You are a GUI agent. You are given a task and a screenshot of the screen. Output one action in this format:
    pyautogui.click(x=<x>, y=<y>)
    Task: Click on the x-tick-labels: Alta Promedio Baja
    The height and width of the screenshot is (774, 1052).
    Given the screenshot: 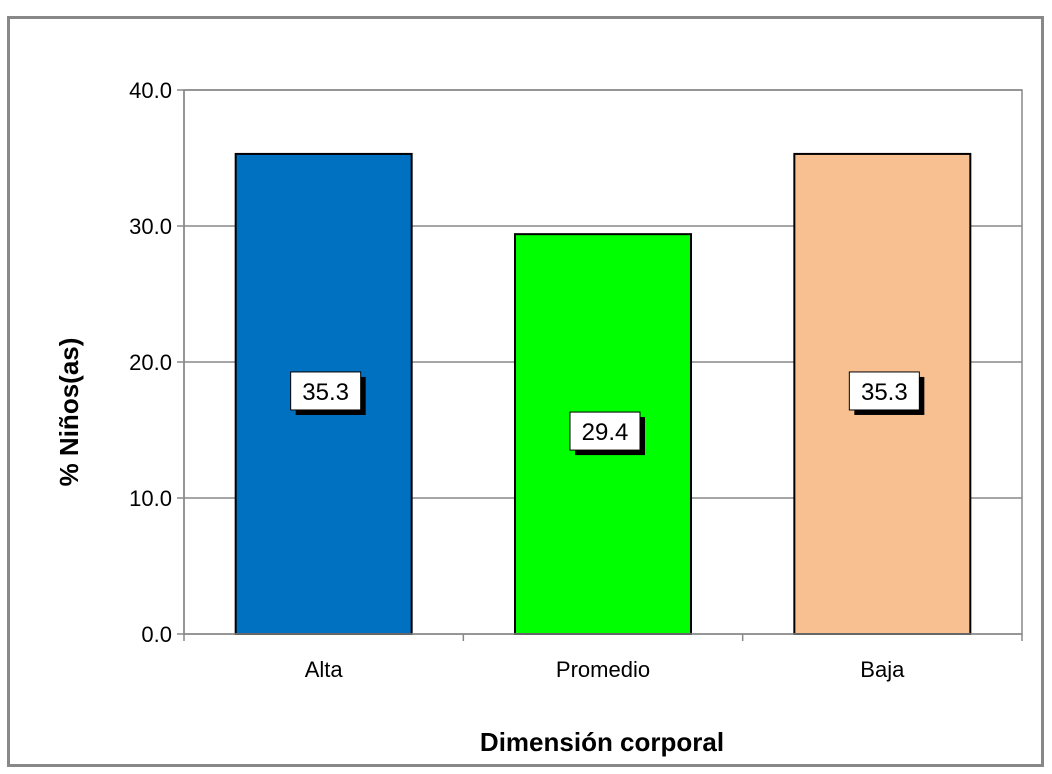 What is the action you would take?
    pyautogui.click(x=605, y=669)
    